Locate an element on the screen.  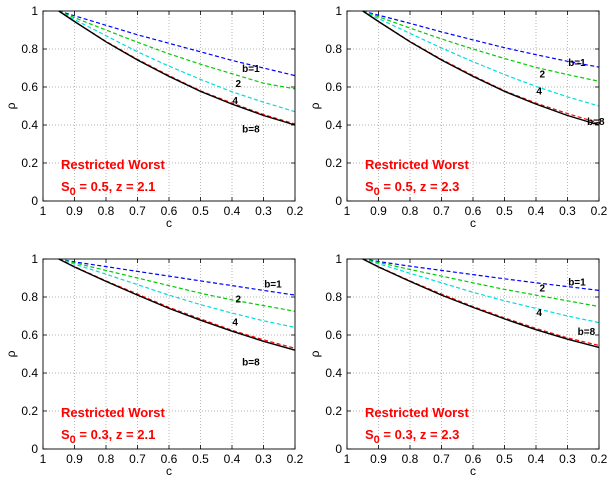
annotation-params: S0 = 0.3, z = 2.1 is located at coordinates (108, 436).